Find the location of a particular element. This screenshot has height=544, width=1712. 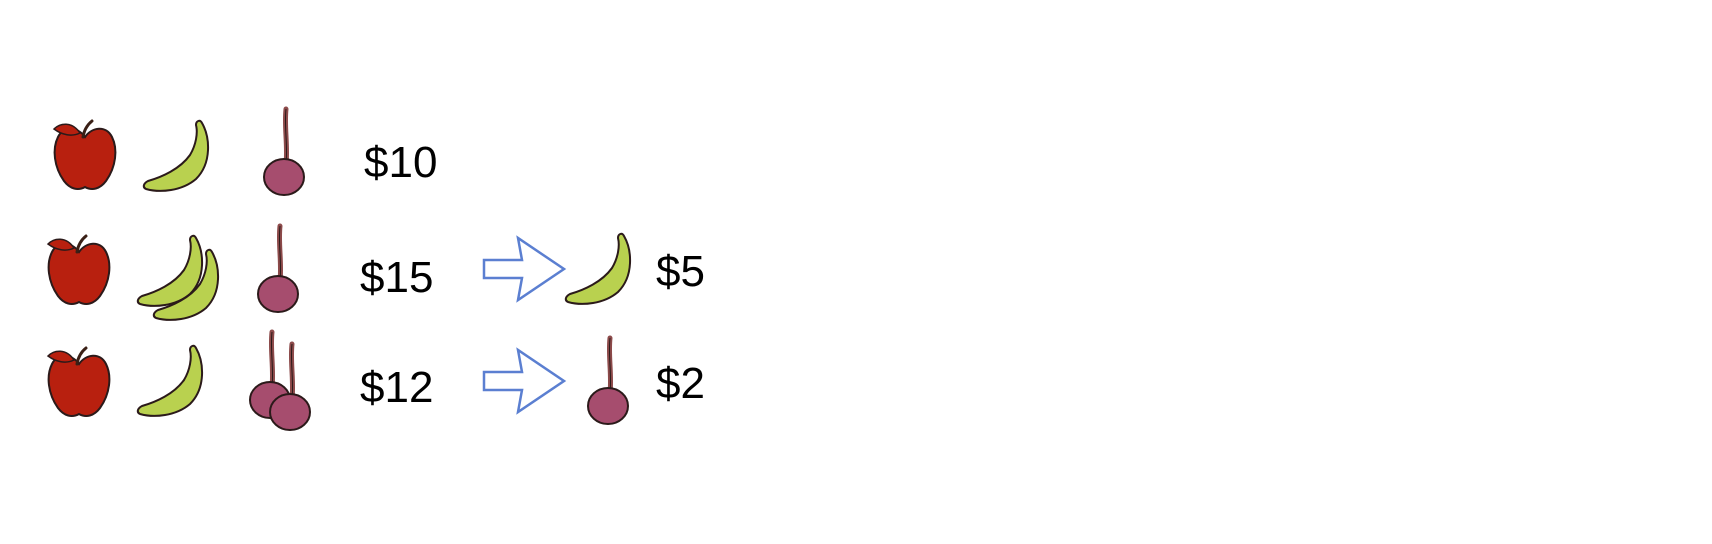

price-label: $12 is located at coordinates (397, 387).